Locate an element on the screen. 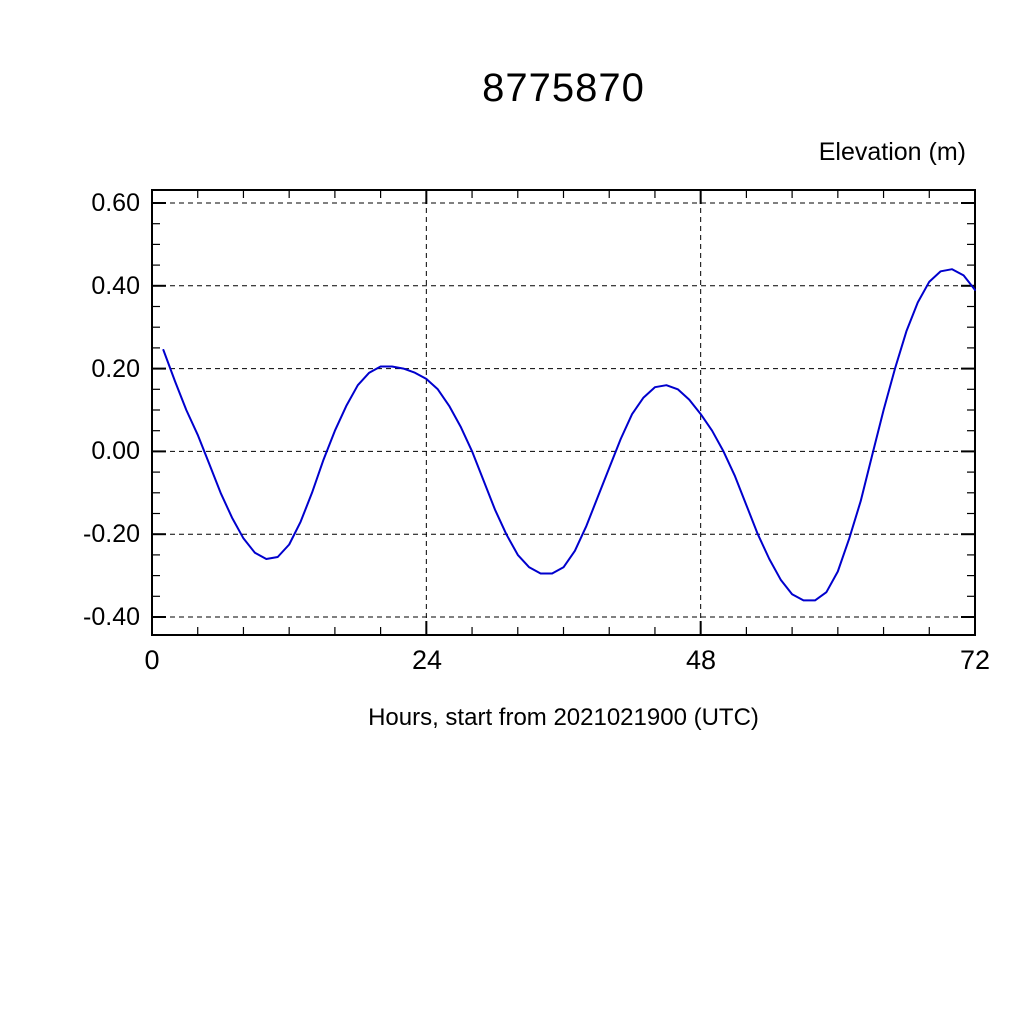 This screenshot has width=1024, height=1024. y-tick-label: 0.00 is located at coordinates (115, 451).